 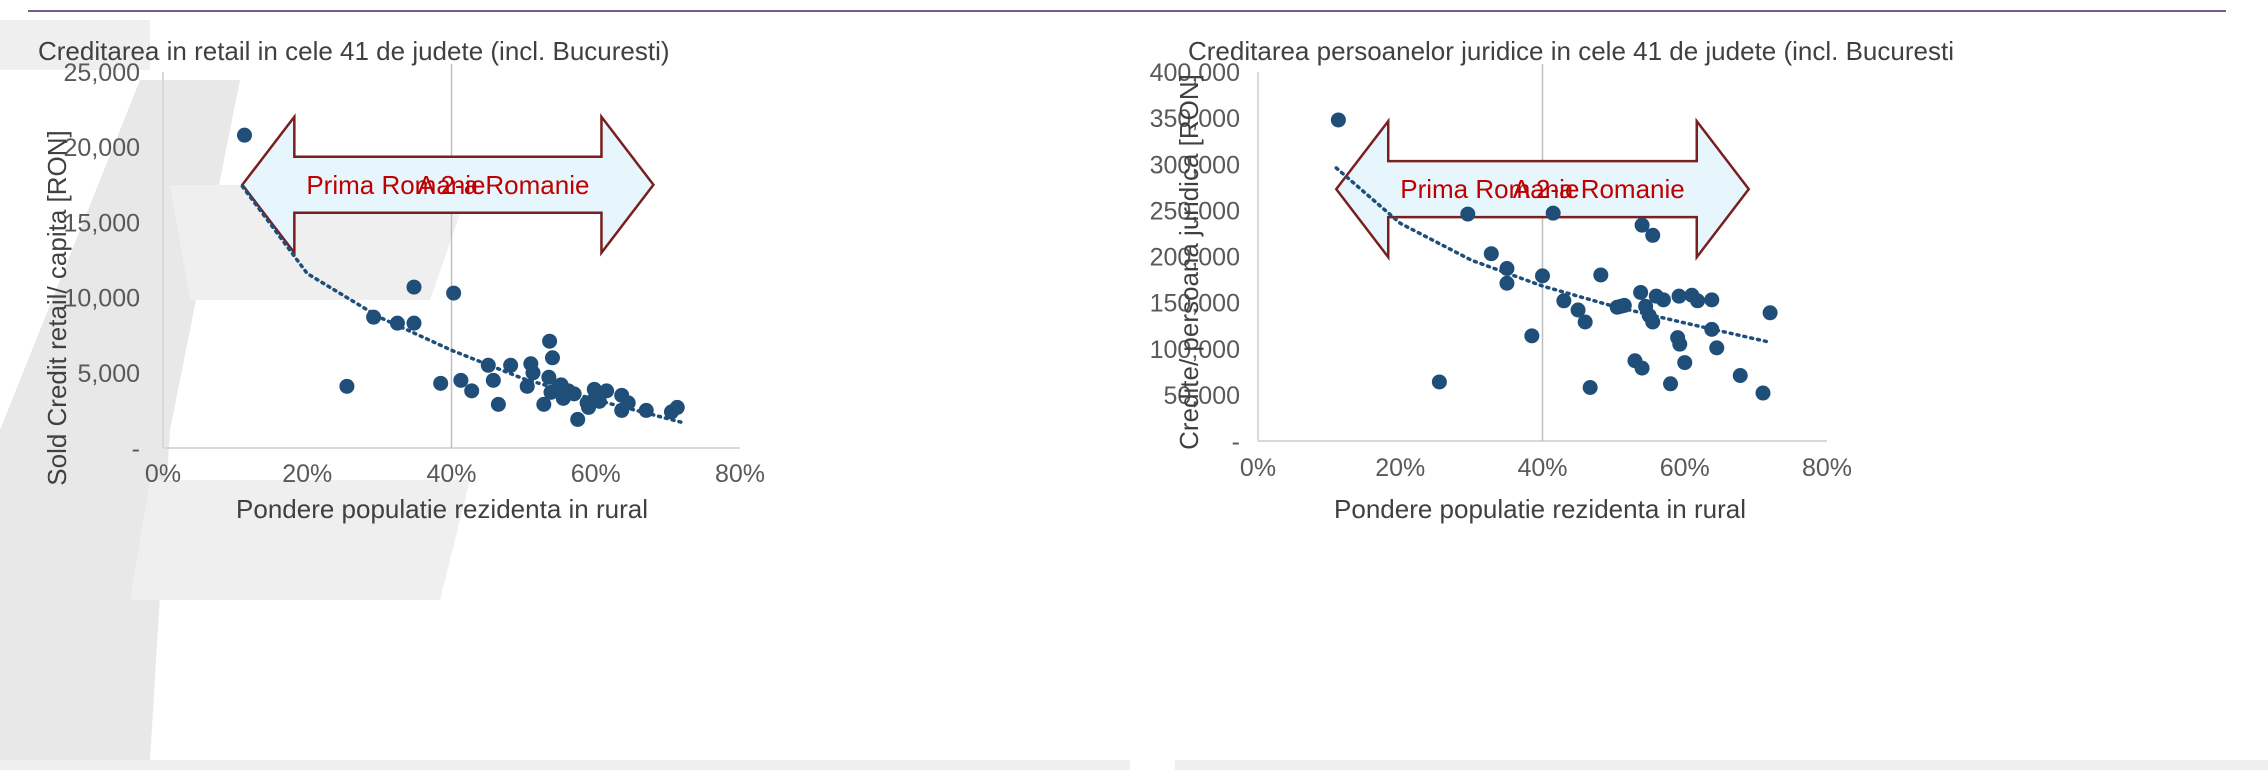 What do you see at coordinates (1195, 304) in the screenshot?
I see `y-tick-label: 150,000` at bounding box center [1195, 304].